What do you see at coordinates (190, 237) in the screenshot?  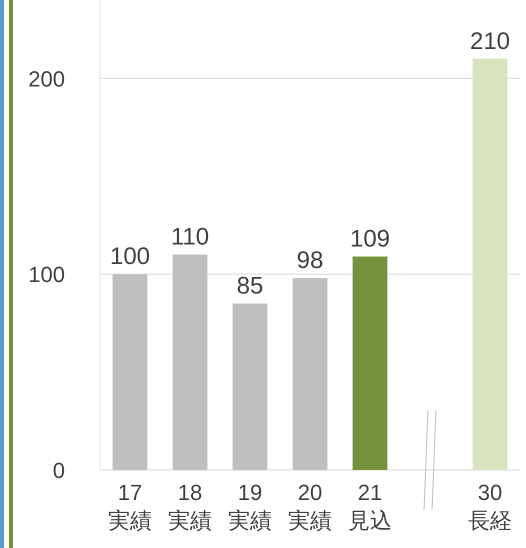 I see `data-label: 110` at bounding box center [190, 237].